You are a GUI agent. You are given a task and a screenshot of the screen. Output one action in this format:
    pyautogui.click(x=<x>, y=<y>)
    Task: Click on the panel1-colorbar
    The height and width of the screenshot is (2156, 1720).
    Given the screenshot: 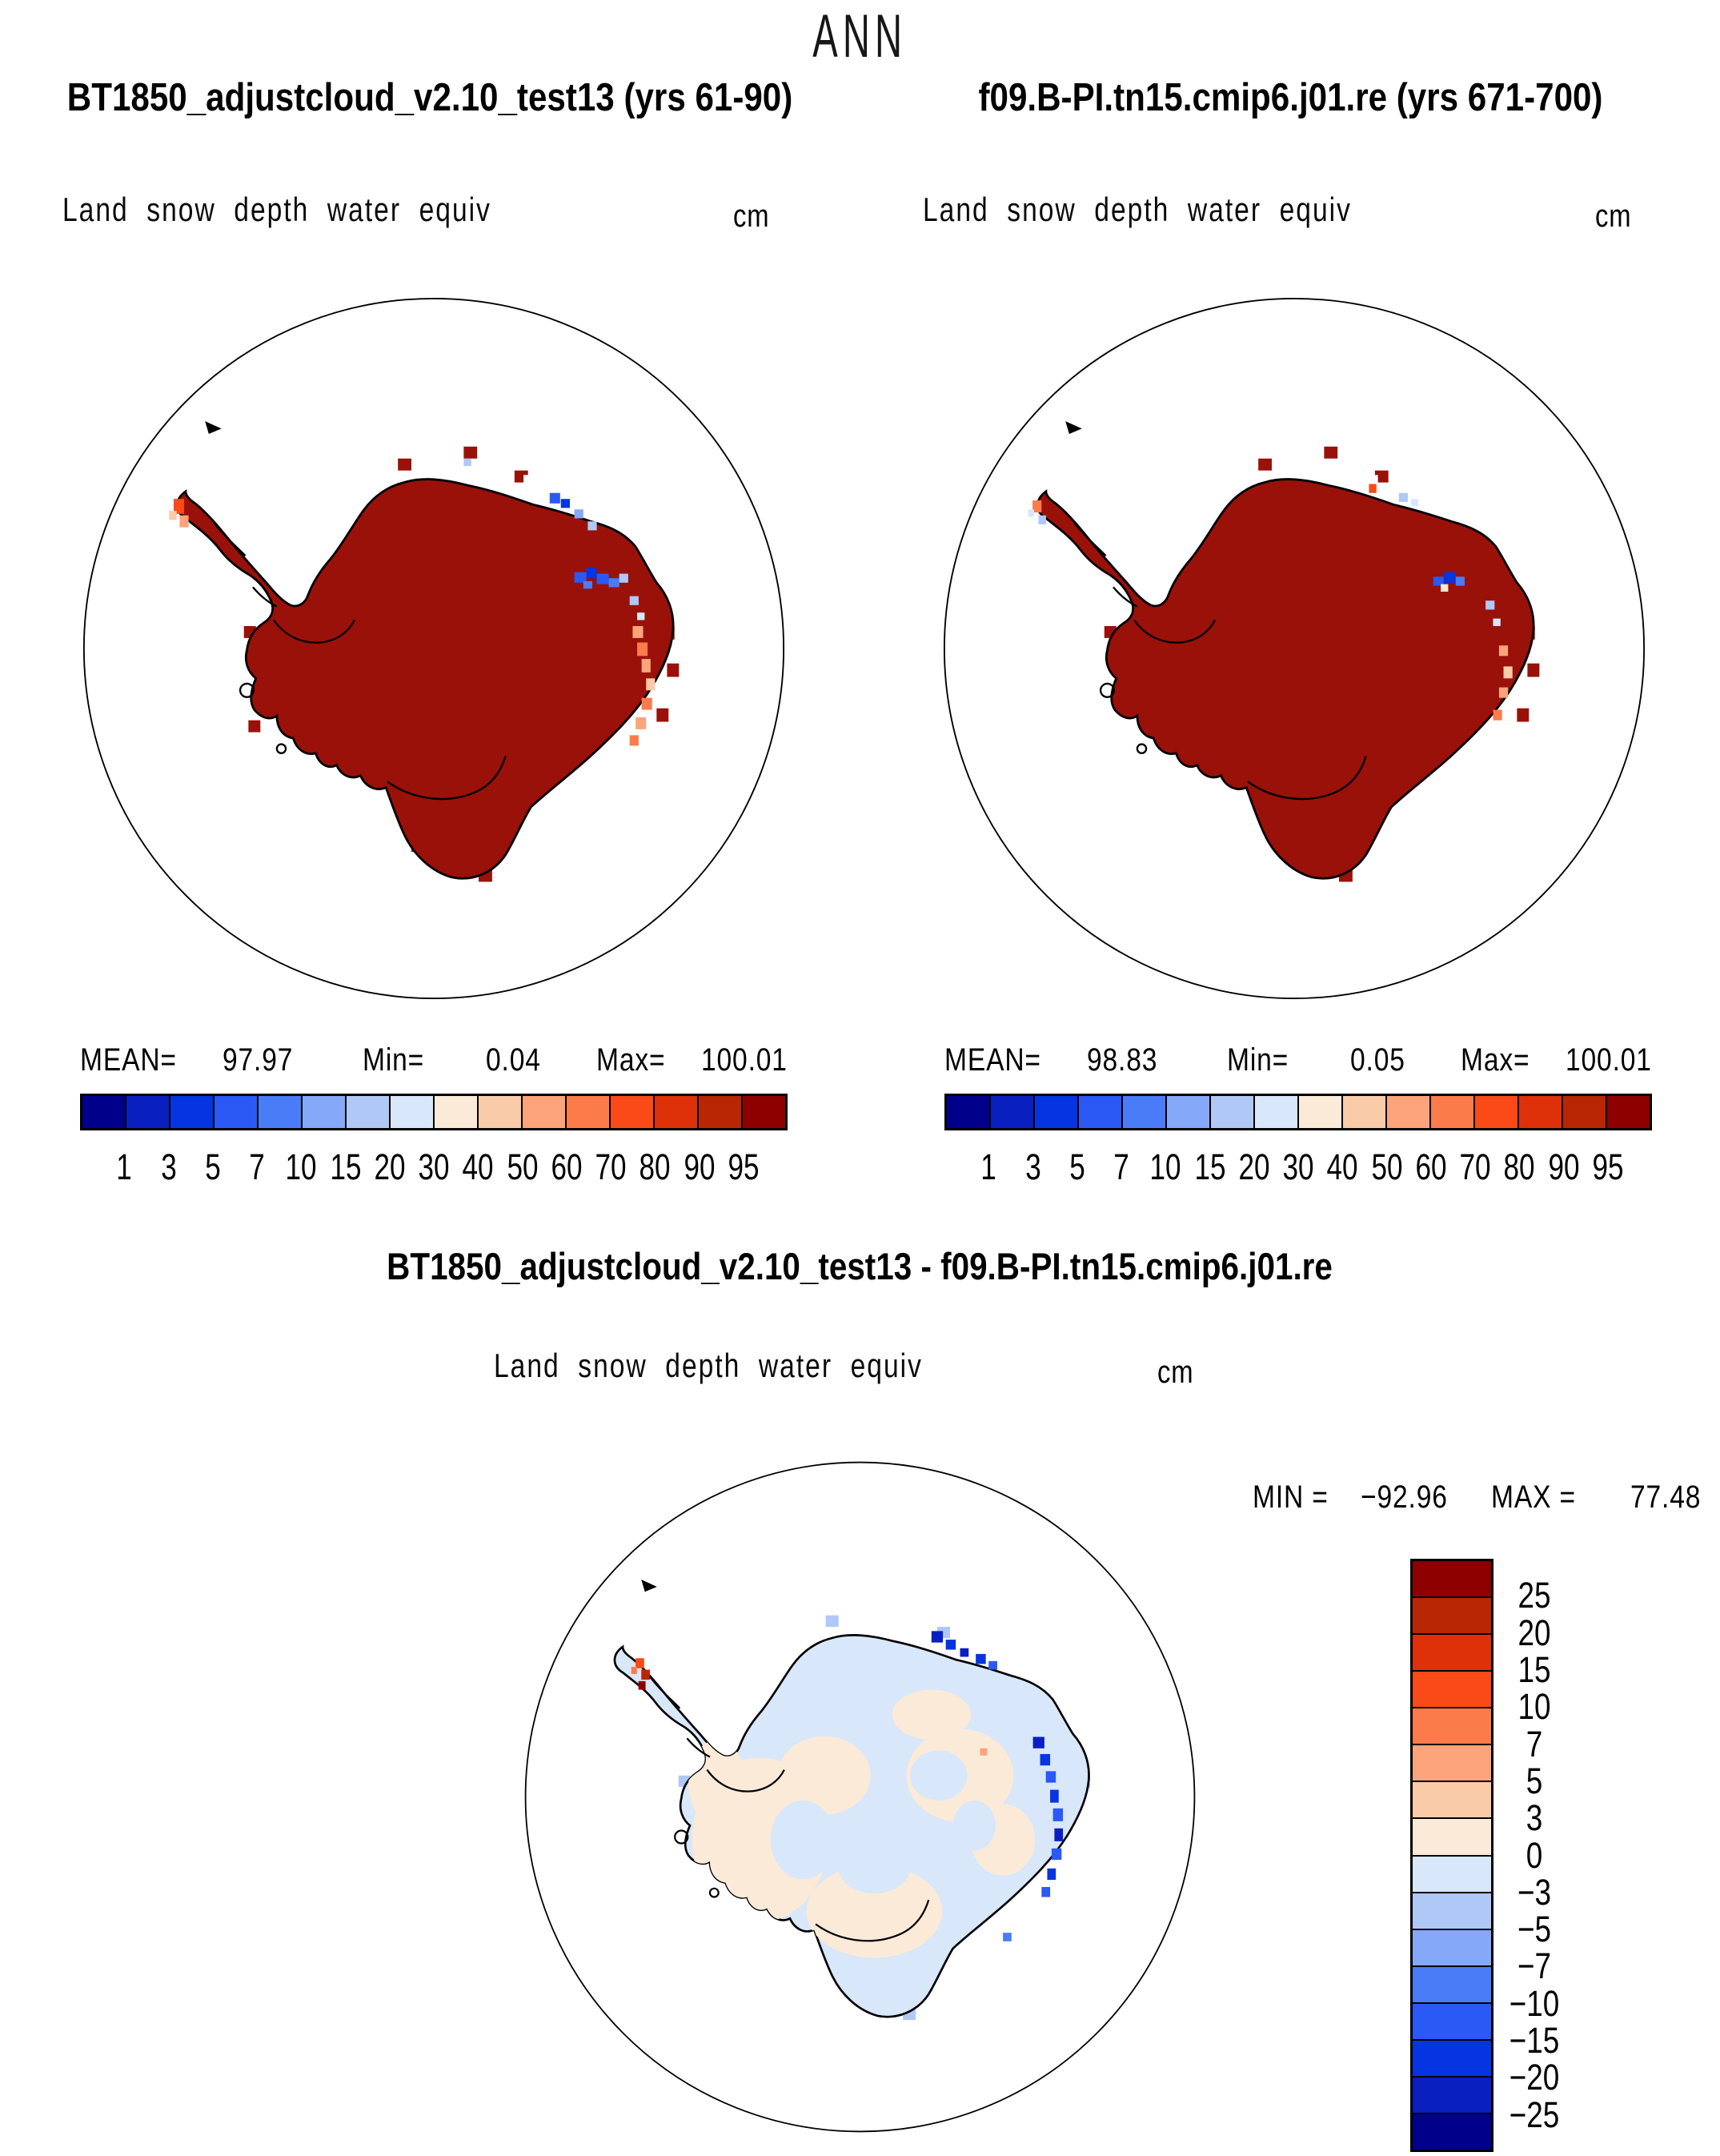 What is the action you would take?
    pyautogui.click(x=434, y=1112)
    